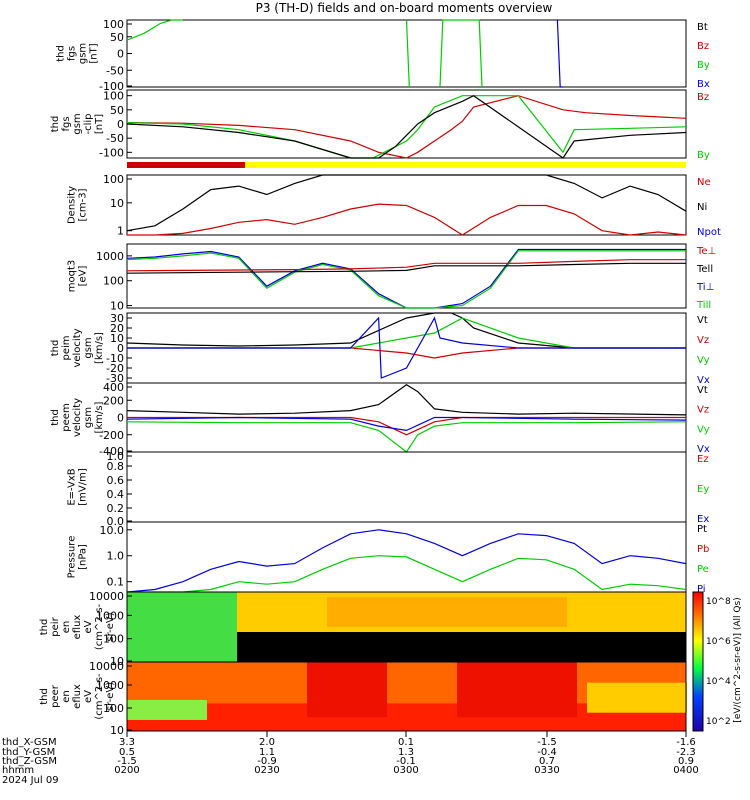  Describe the element at coordinates (115, 368) in the screenshot. I see `y-tick-label: -20` at that location.